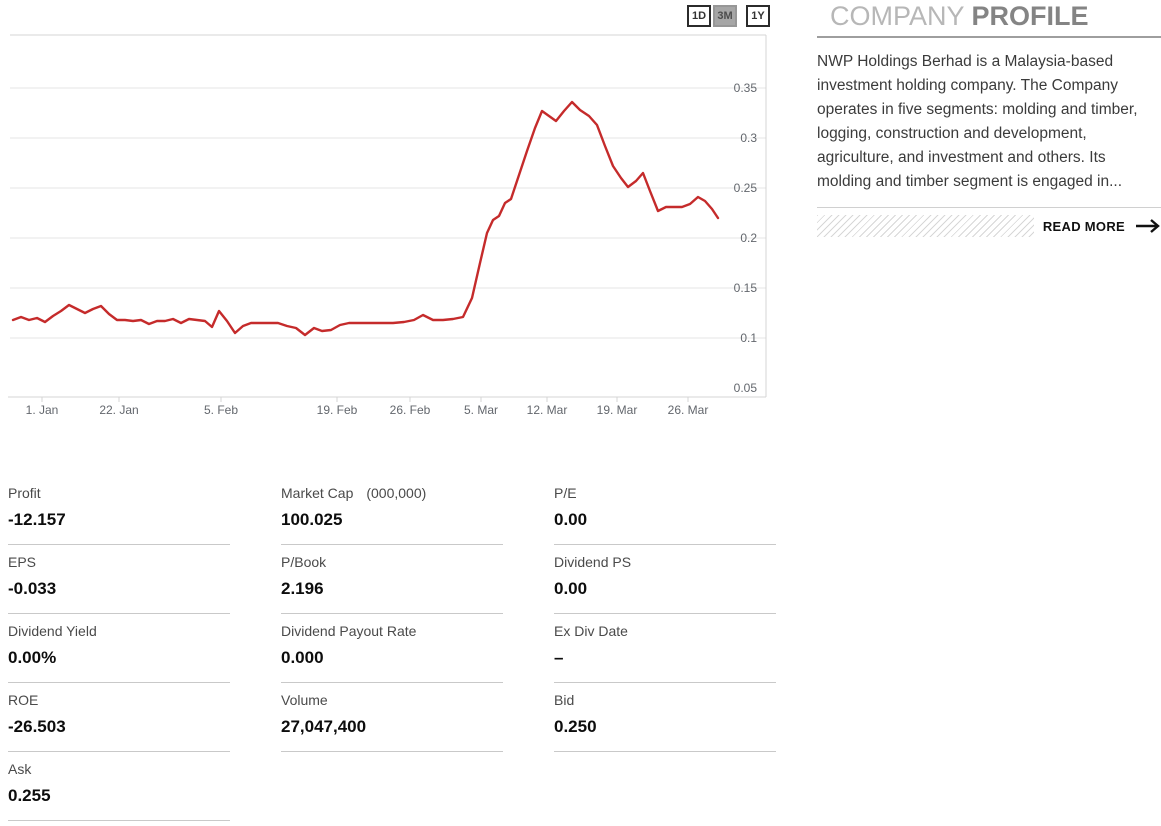 This screenshot has width=1161, height=826. What do you see at coordinates (20, 769) in the screenshot?
I see `stat-label: Ask` at bounding box center [20, 769].